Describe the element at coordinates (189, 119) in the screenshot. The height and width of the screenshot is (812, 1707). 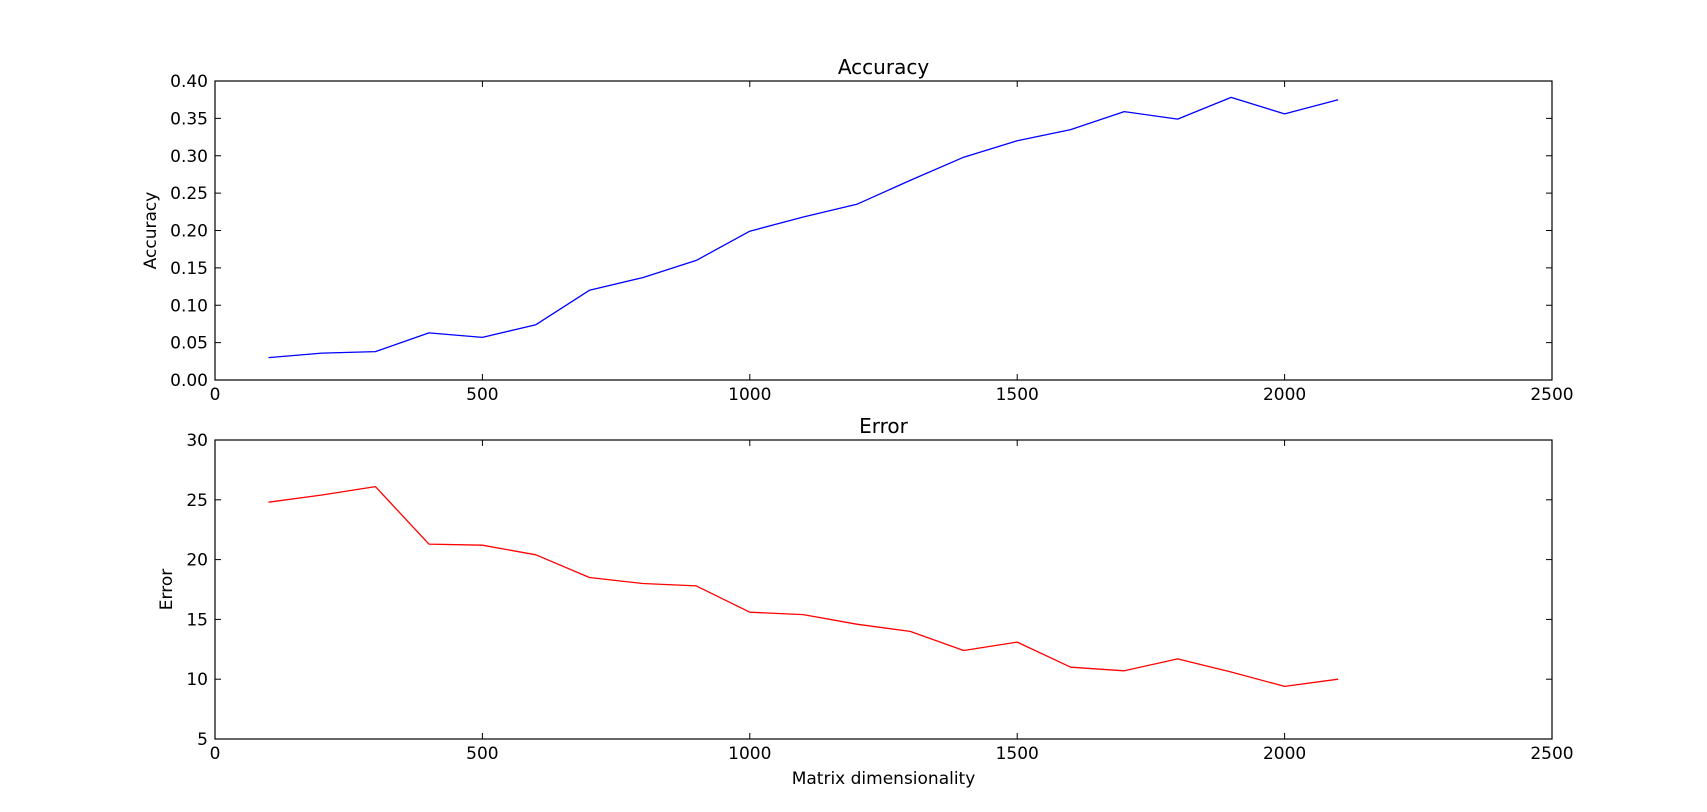
I see `y-tick-label: 0.35` at that location.